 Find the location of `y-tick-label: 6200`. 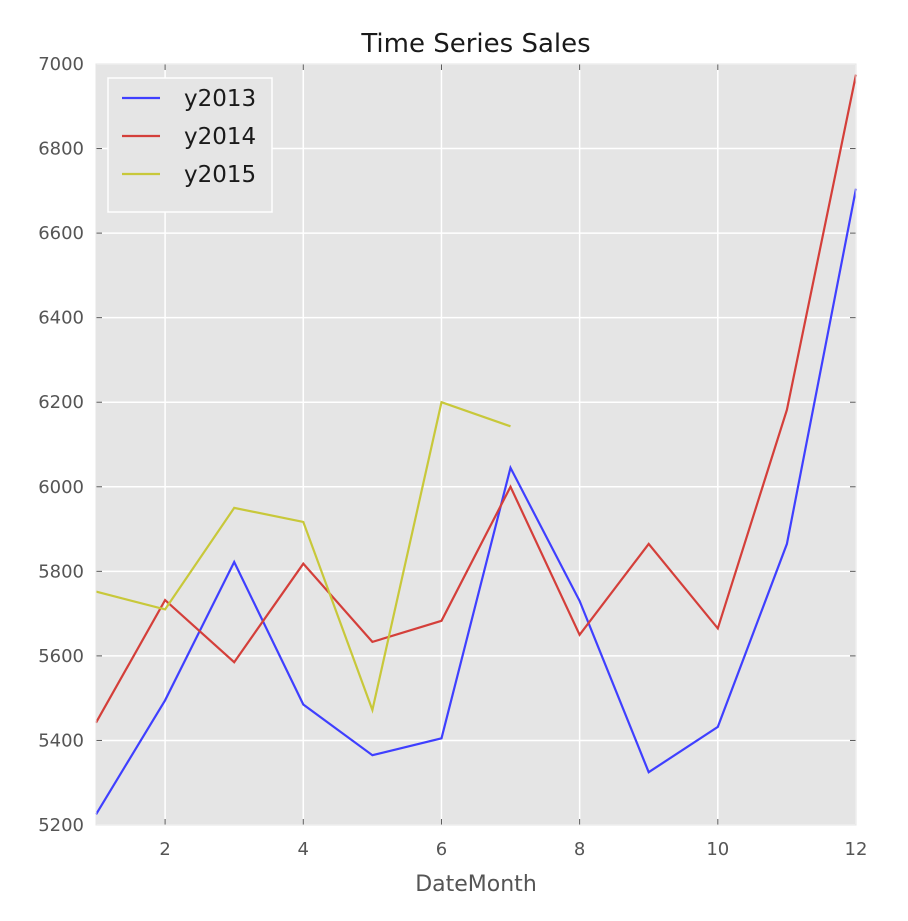

y-tick-label: 6200 is located at coordinates (61, 402).